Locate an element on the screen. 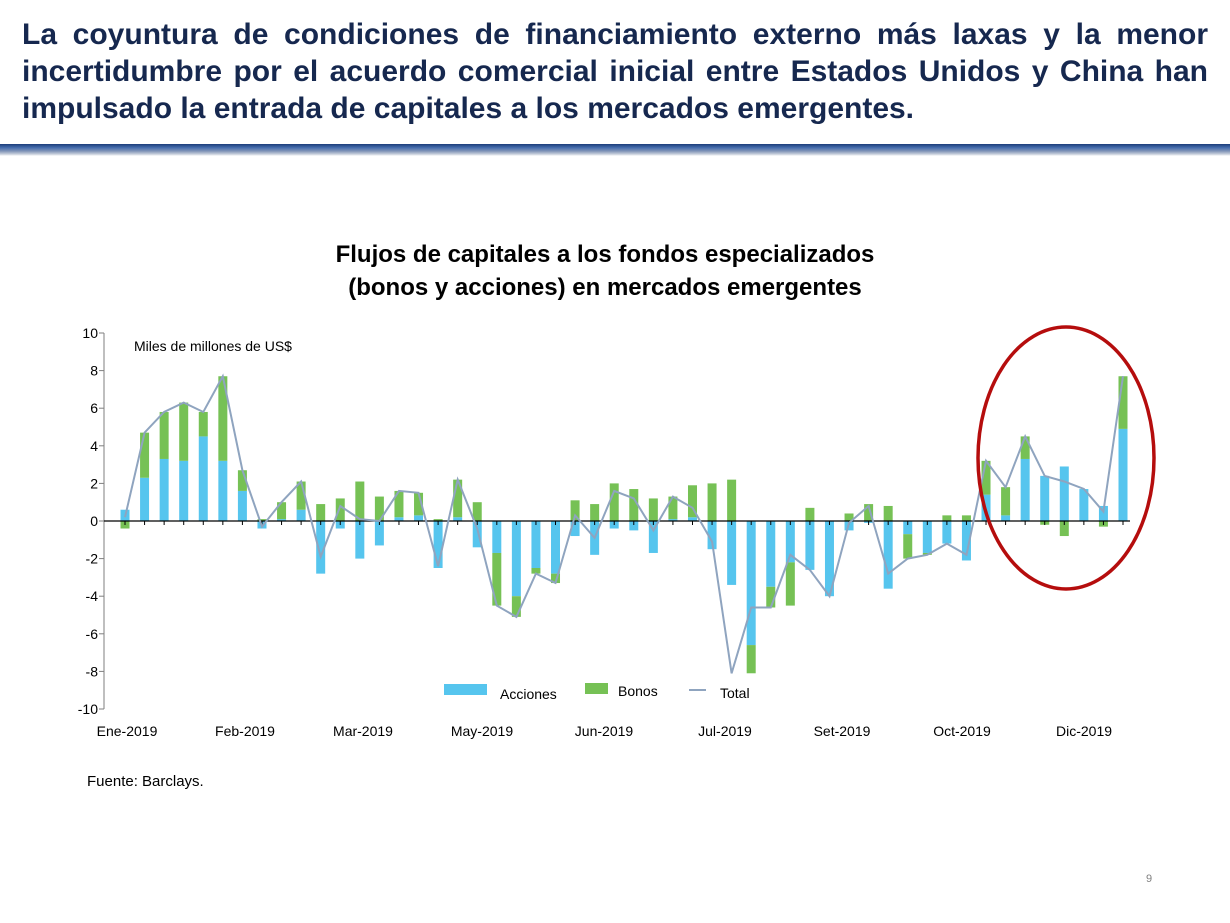  legend-label-acciones: Acciones is located at coordinates (528, 694).